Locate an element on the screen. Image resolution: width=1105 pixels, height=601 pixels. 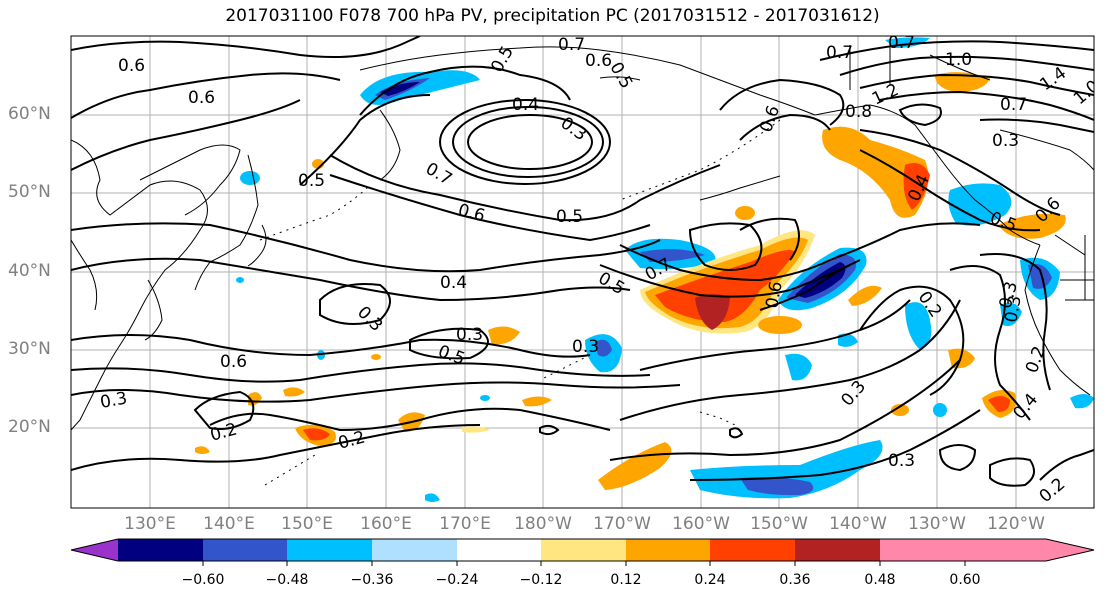
colorbar-tick-label: −0.36 is located at coordinates (372, 580).